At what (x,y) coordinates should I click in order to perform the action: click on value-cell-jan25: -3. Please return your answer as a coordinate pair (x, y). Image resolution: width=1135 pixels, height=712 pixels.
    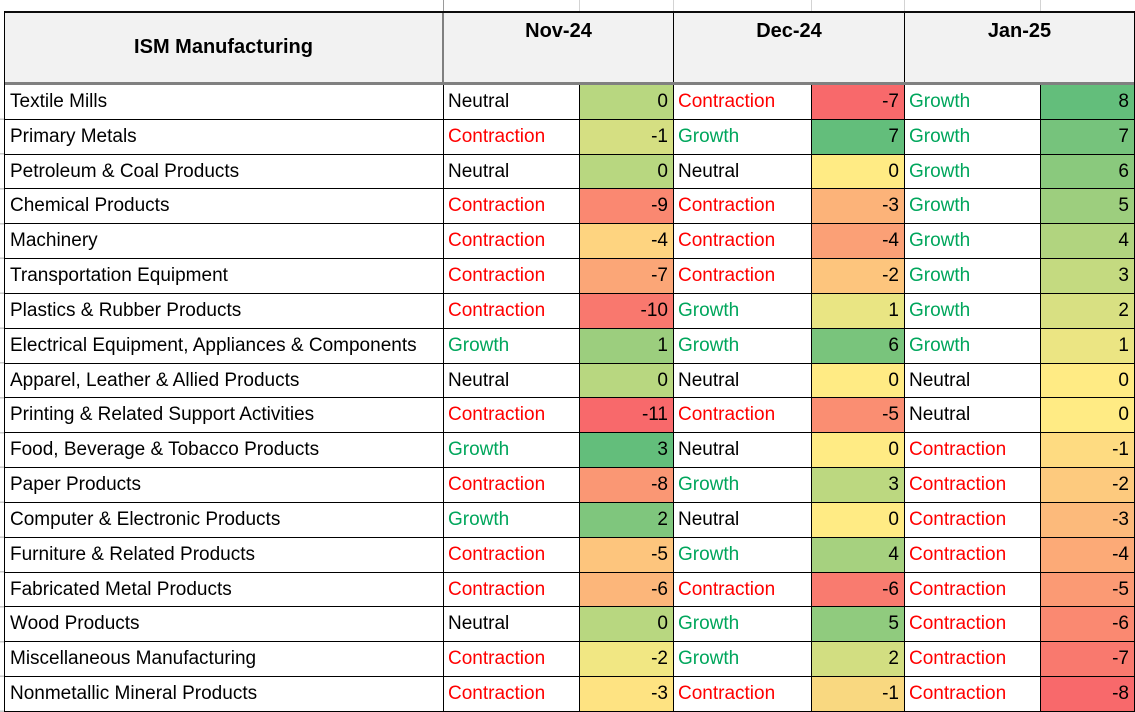
    Looking at the image, I should click on (1087, 519).